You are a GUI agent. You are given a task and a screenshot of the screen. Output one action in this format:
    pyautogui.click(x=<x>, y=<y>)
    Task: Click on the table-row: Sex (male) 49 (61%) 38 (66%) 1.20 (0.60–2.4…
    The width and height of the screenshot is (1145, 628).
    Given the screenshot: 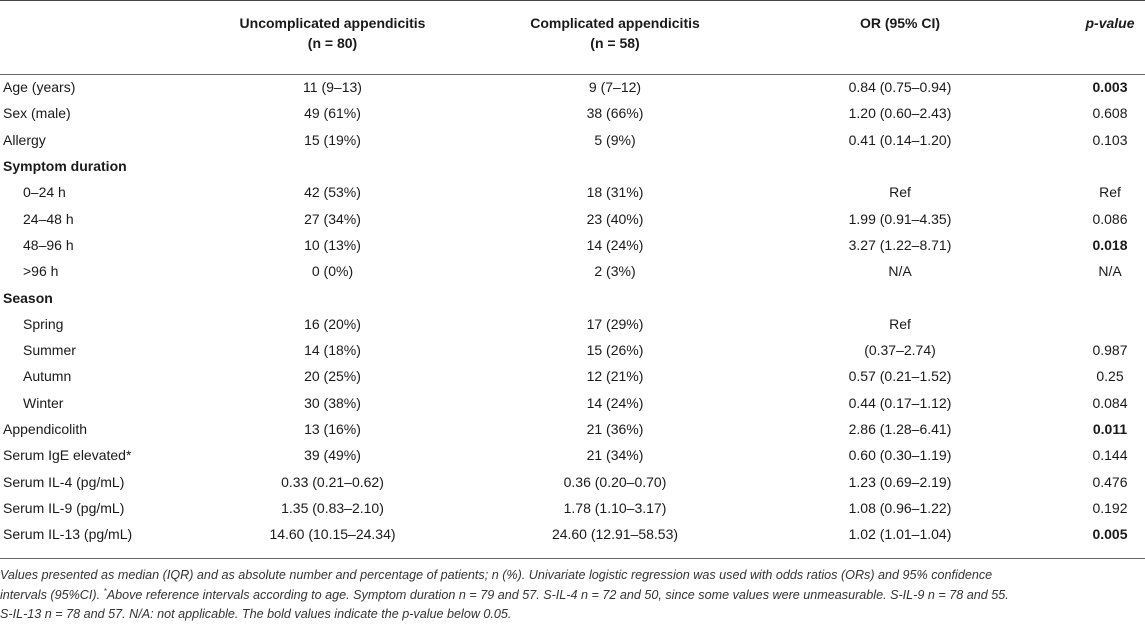 What is the action you would take?
    pyautogui.click(x=572, y=113)
    